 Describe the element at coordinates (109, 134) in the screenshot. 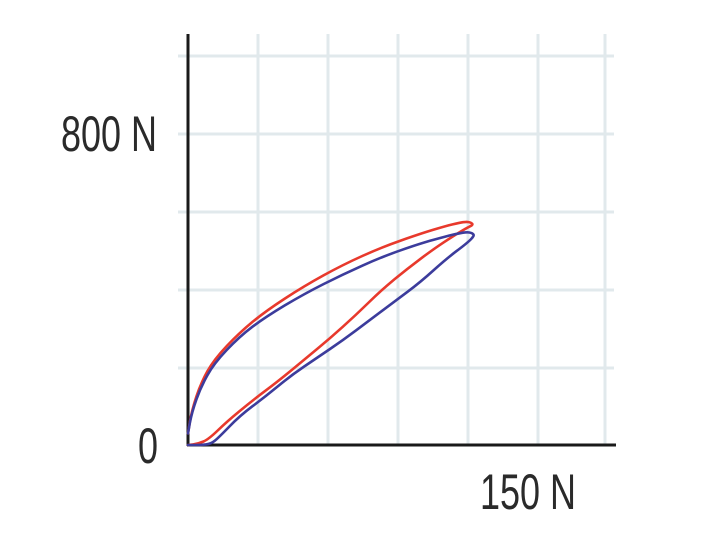

I see `y-tick-label-800: 800 N` at that location.